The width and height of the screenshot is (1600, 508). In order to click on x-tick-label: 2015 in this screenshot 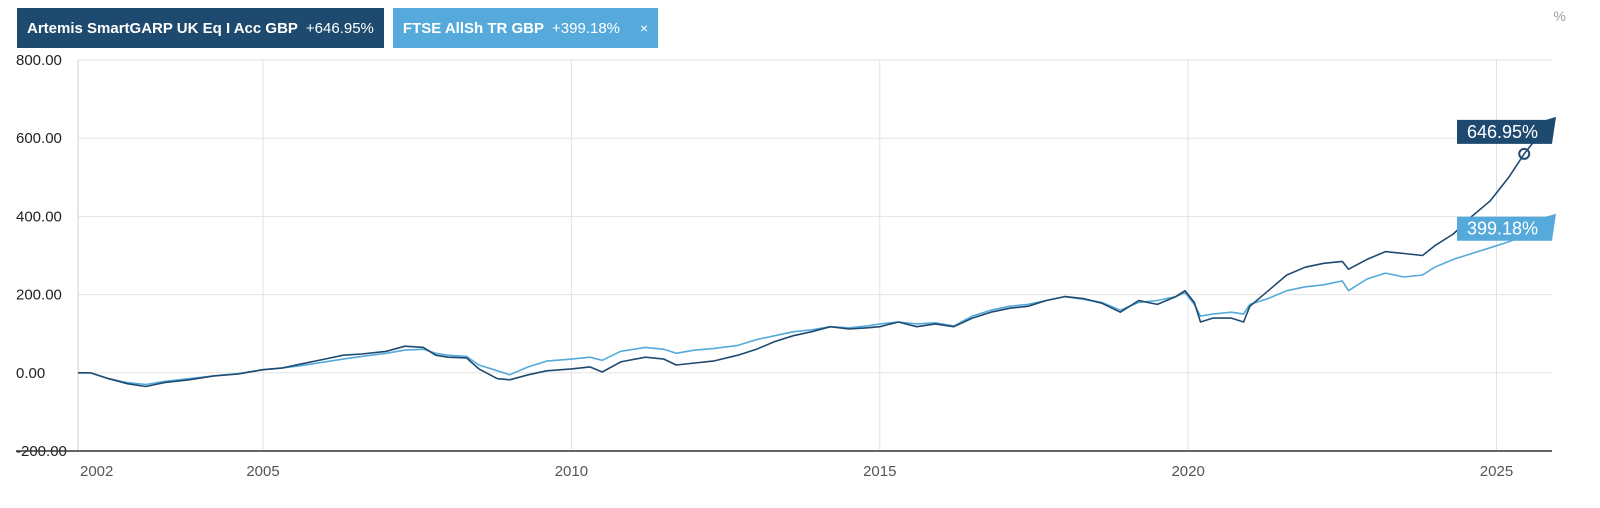, I will do `click(879, 471)`.